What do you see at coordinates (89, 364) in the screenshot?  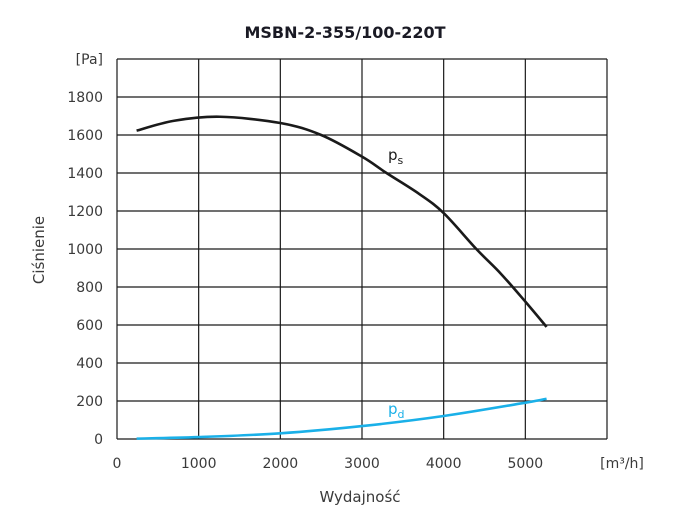 I see `y-tick-label: 400` at bounding box center [89, 364].